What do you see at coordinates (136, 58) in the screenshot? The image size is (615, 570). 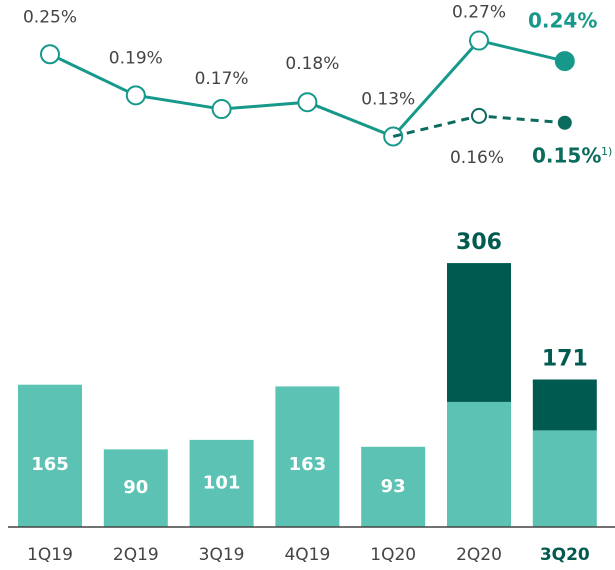 I see `value-label: 0.19%` at bounding box center [136, 58].